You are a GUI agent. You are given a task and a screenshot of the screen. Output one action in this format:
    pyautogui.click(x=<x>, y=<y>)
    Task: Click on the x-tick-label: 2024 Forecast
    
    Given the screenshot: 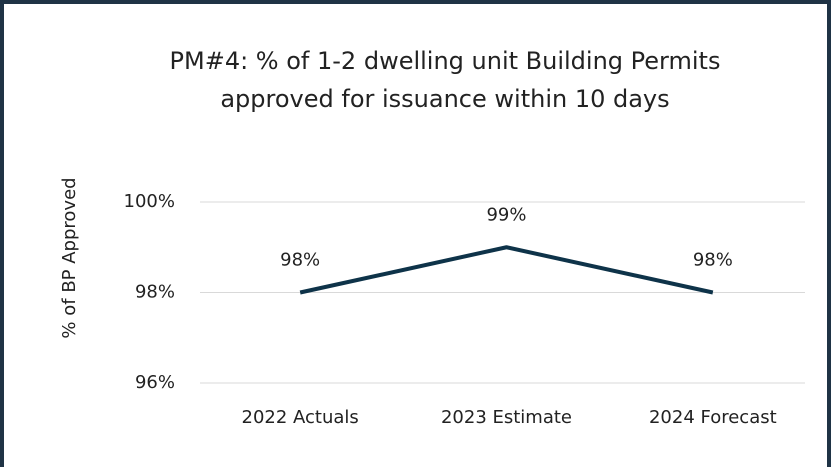 What is the action you would take?
    pyautogui.click(x=713, y=417)
    